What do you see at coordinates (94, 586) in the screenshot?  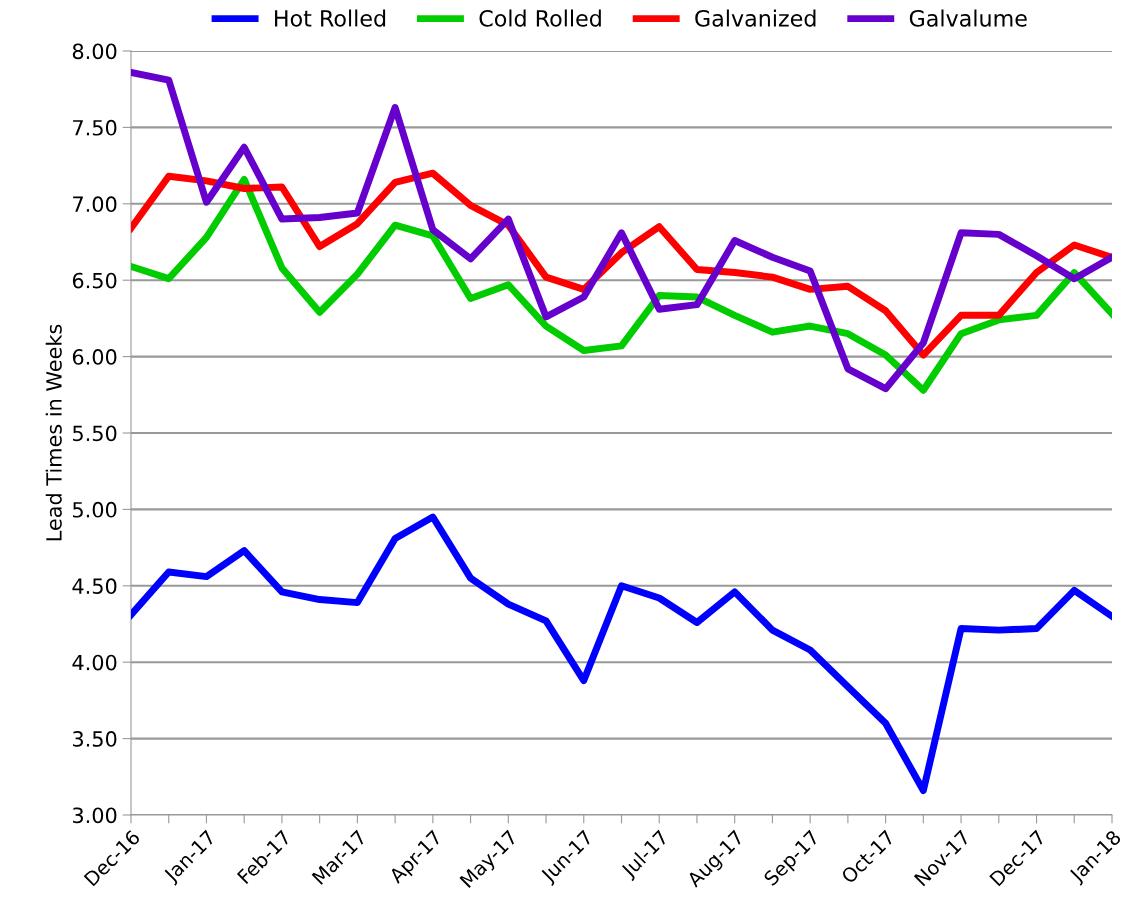 I see `y-tick-label: 4.50` at bounding box center [94, 586].